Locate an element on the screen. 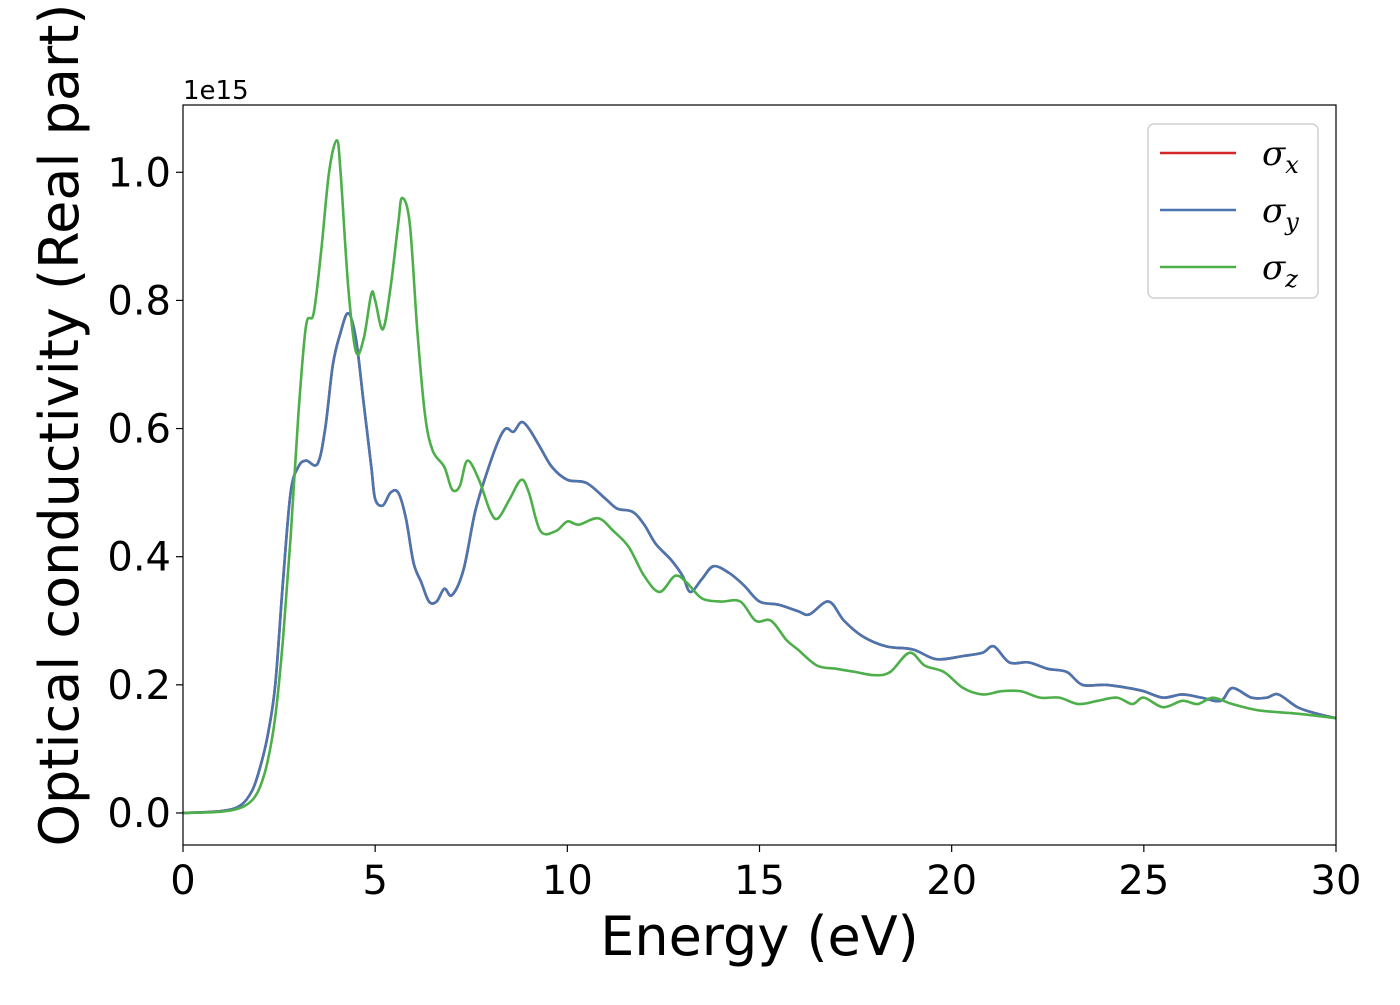 The width and height of the screenshot is (1400, 1005). y-tick-label: 0.8 is located at coordinates (139, 301).